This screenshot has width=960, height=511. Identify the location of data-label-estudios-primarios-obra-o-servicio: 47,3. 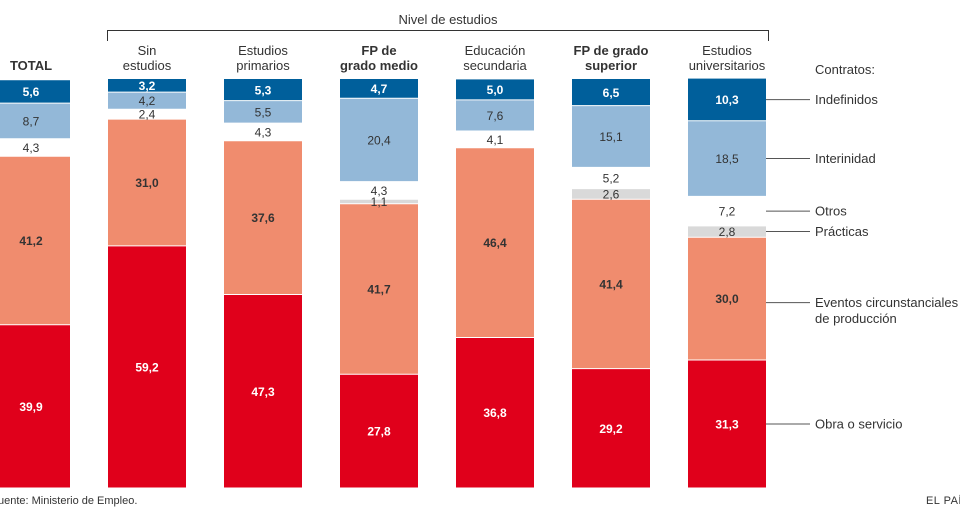
(263, 392).